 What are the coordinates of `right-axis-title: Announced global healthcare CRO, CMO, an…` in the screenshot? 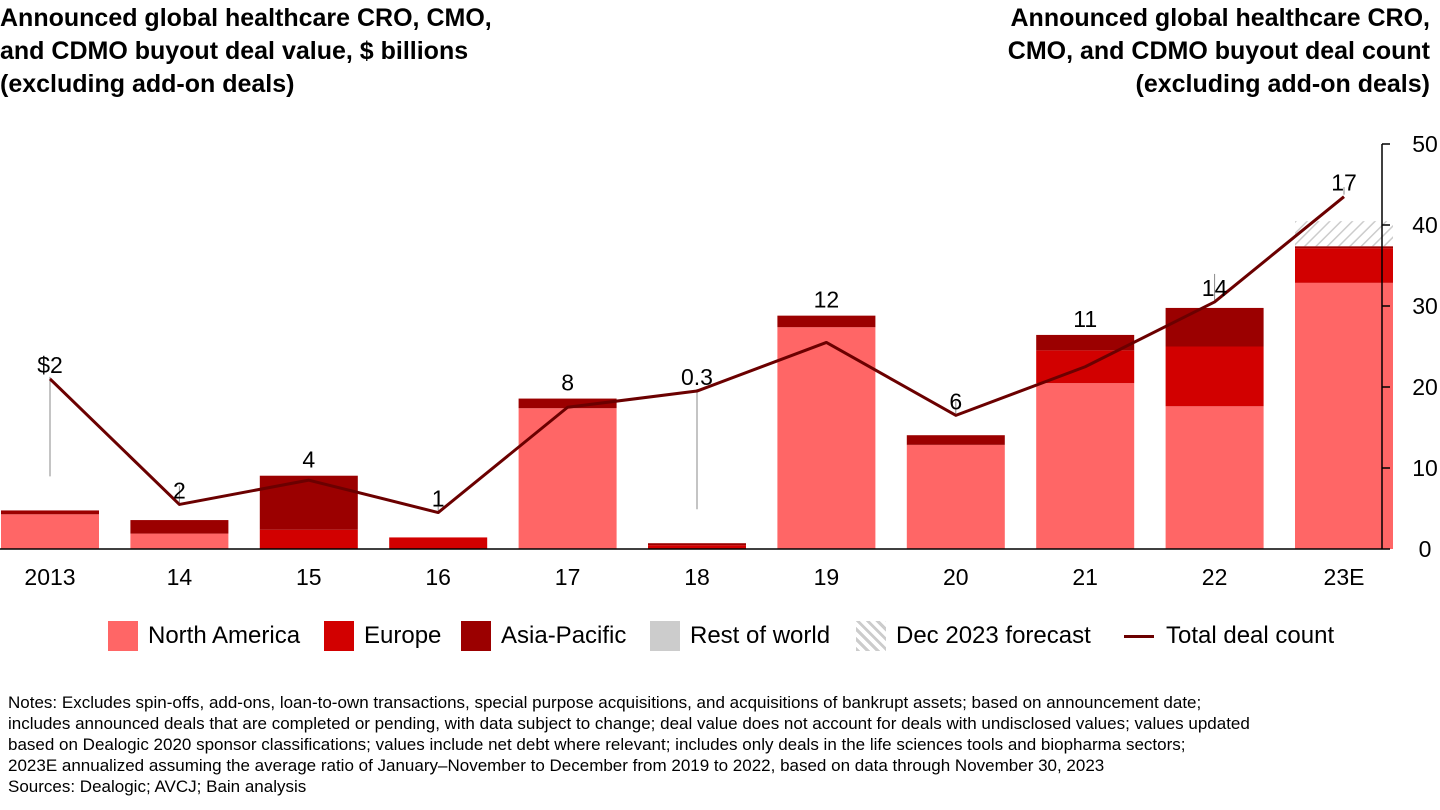 It's located at (1150, 51).